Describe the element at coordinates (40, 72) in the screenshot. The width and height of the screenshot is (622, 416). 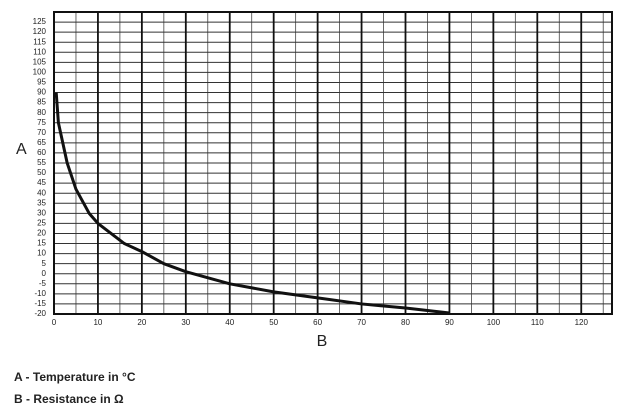
I see `y-tick-label: 100` at that location.